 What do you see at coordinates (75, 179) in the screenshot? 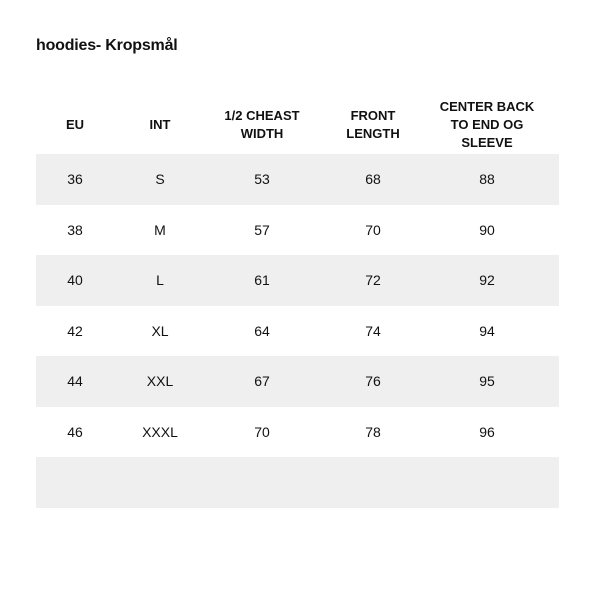
I see `cell-eu: 36` at bounding box center [75, 179].